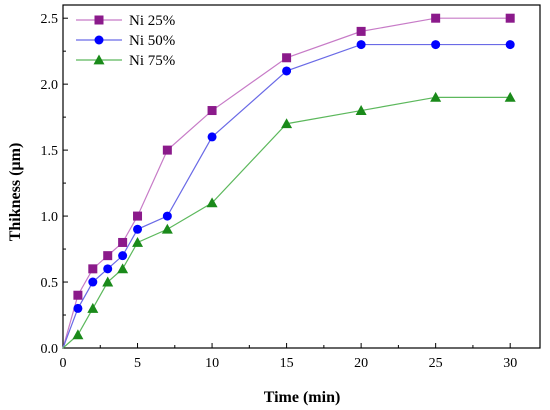  What do you see at coordinates (50, 85) in the screenshot?
I see `y-tick-label: 2.0` at bounding box center [50, 85].